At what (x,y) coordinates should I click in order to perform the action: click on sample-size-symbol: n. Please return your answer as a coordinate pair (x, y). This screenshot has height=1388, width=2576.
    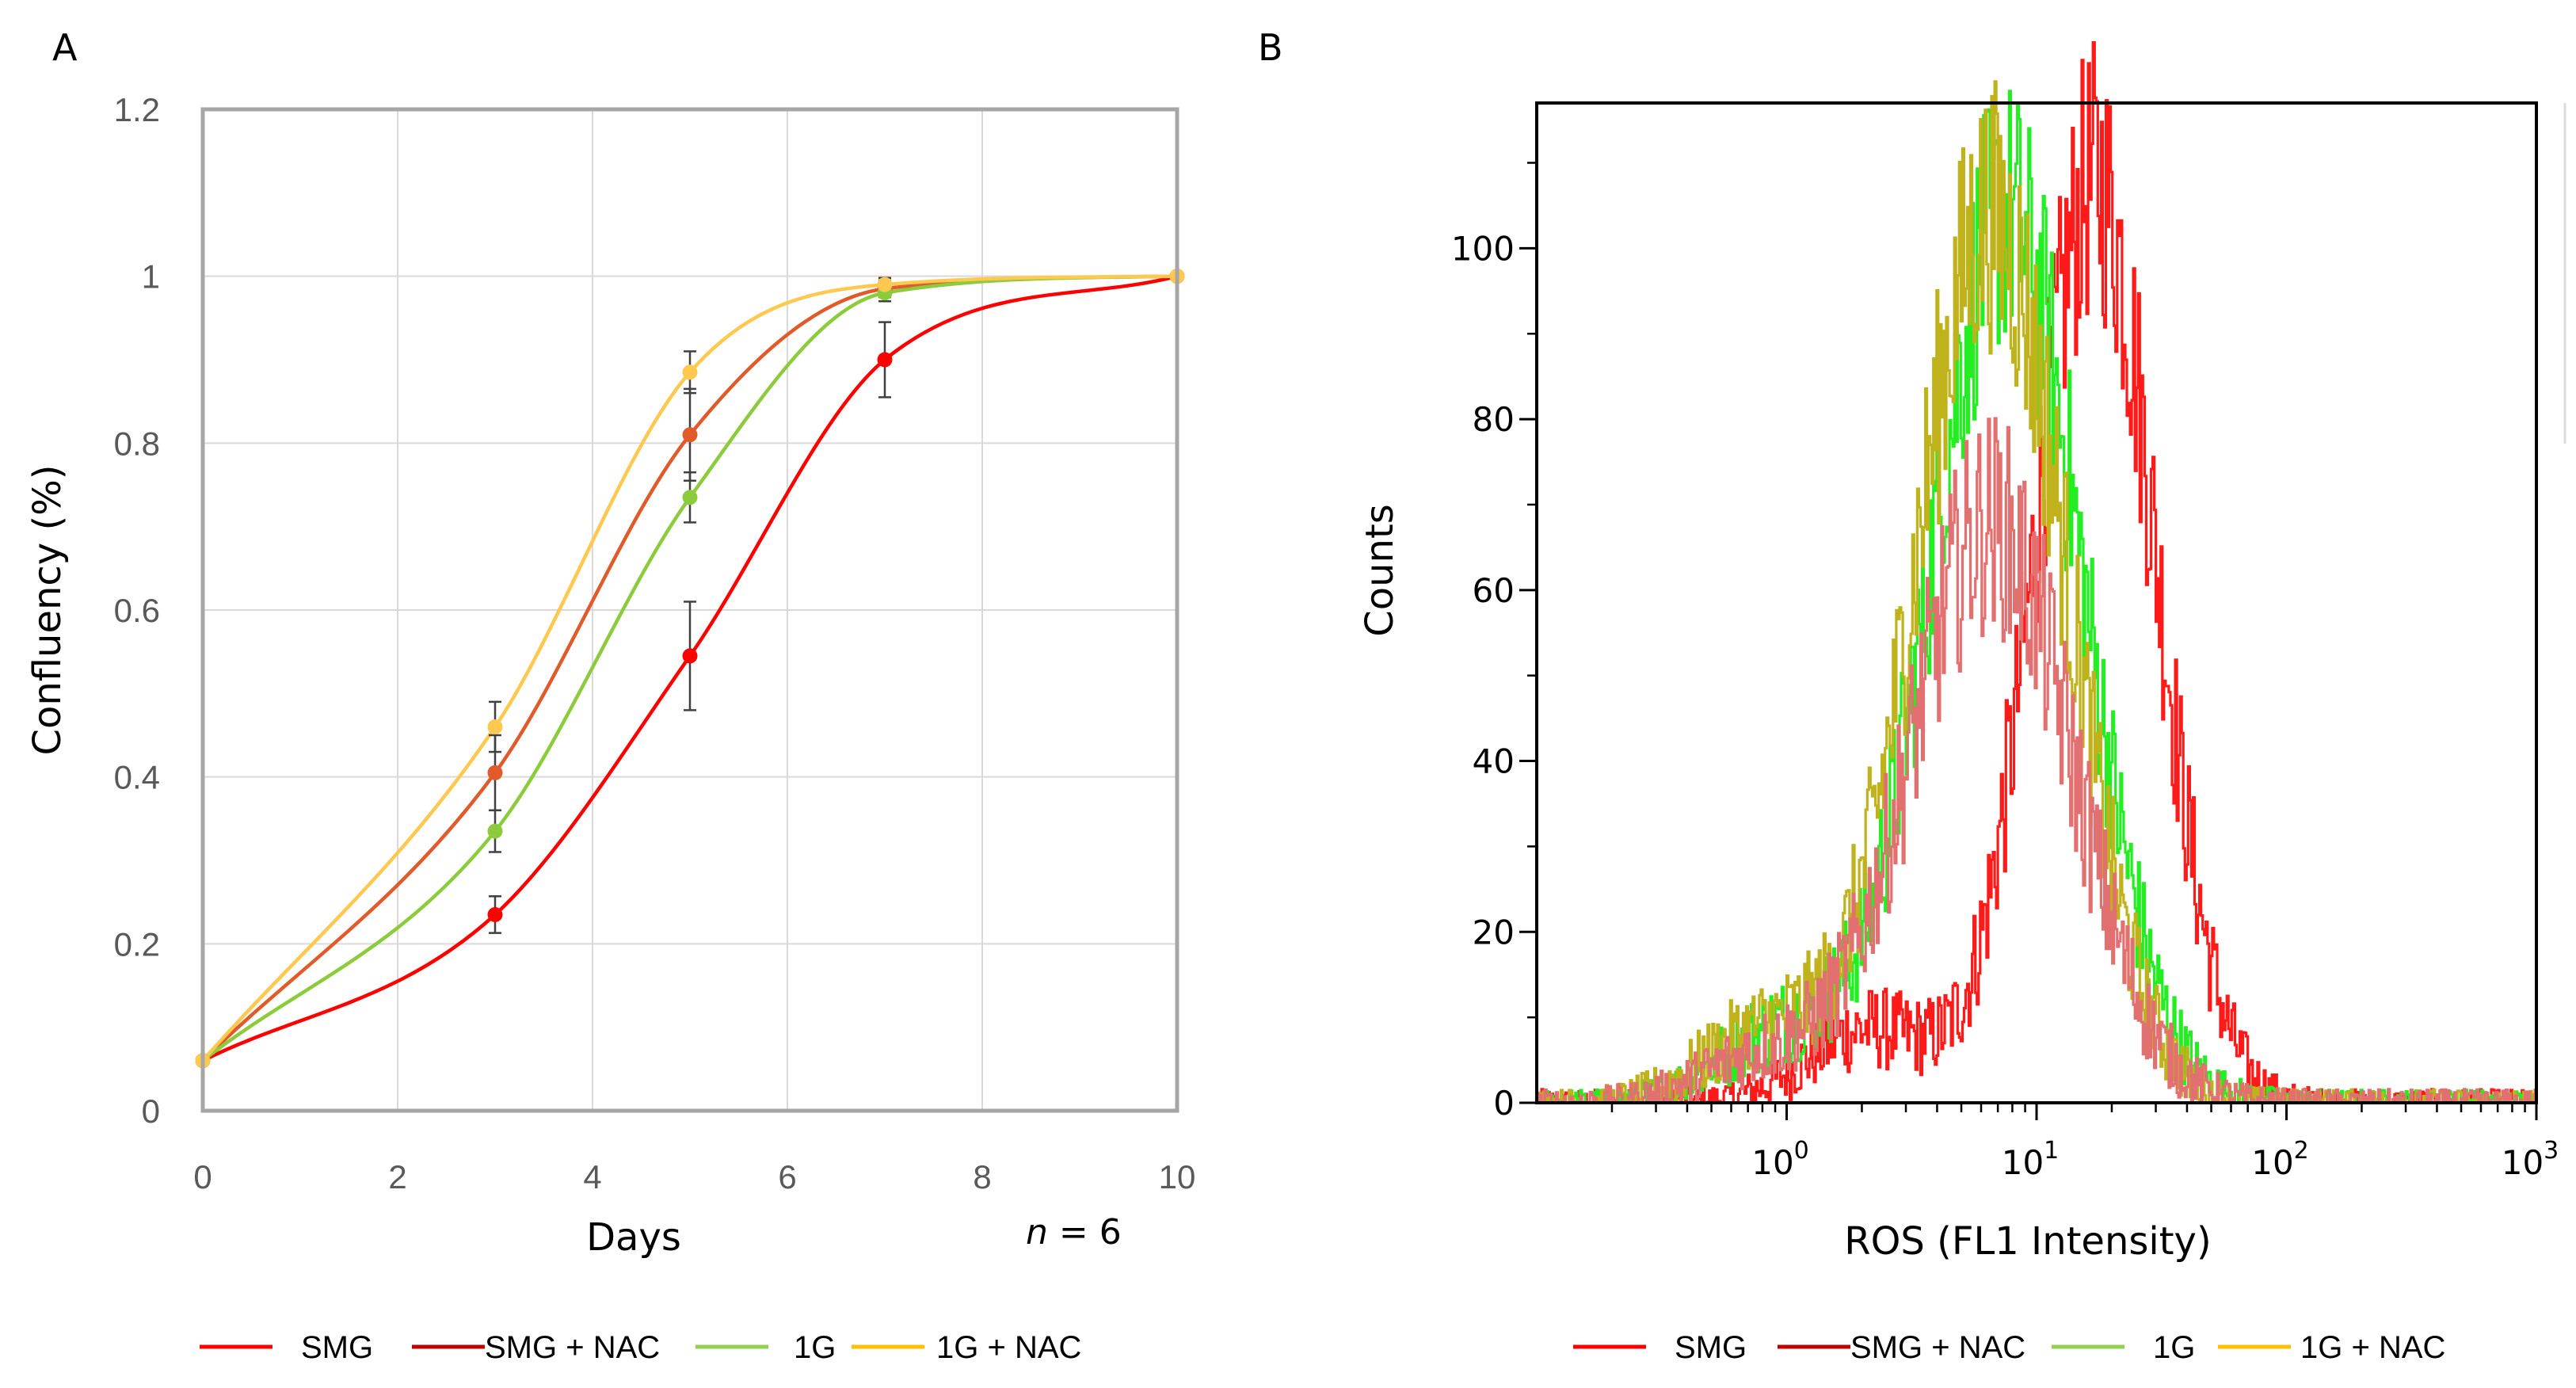
    Looking at the image, I should click on (1037, 1232).